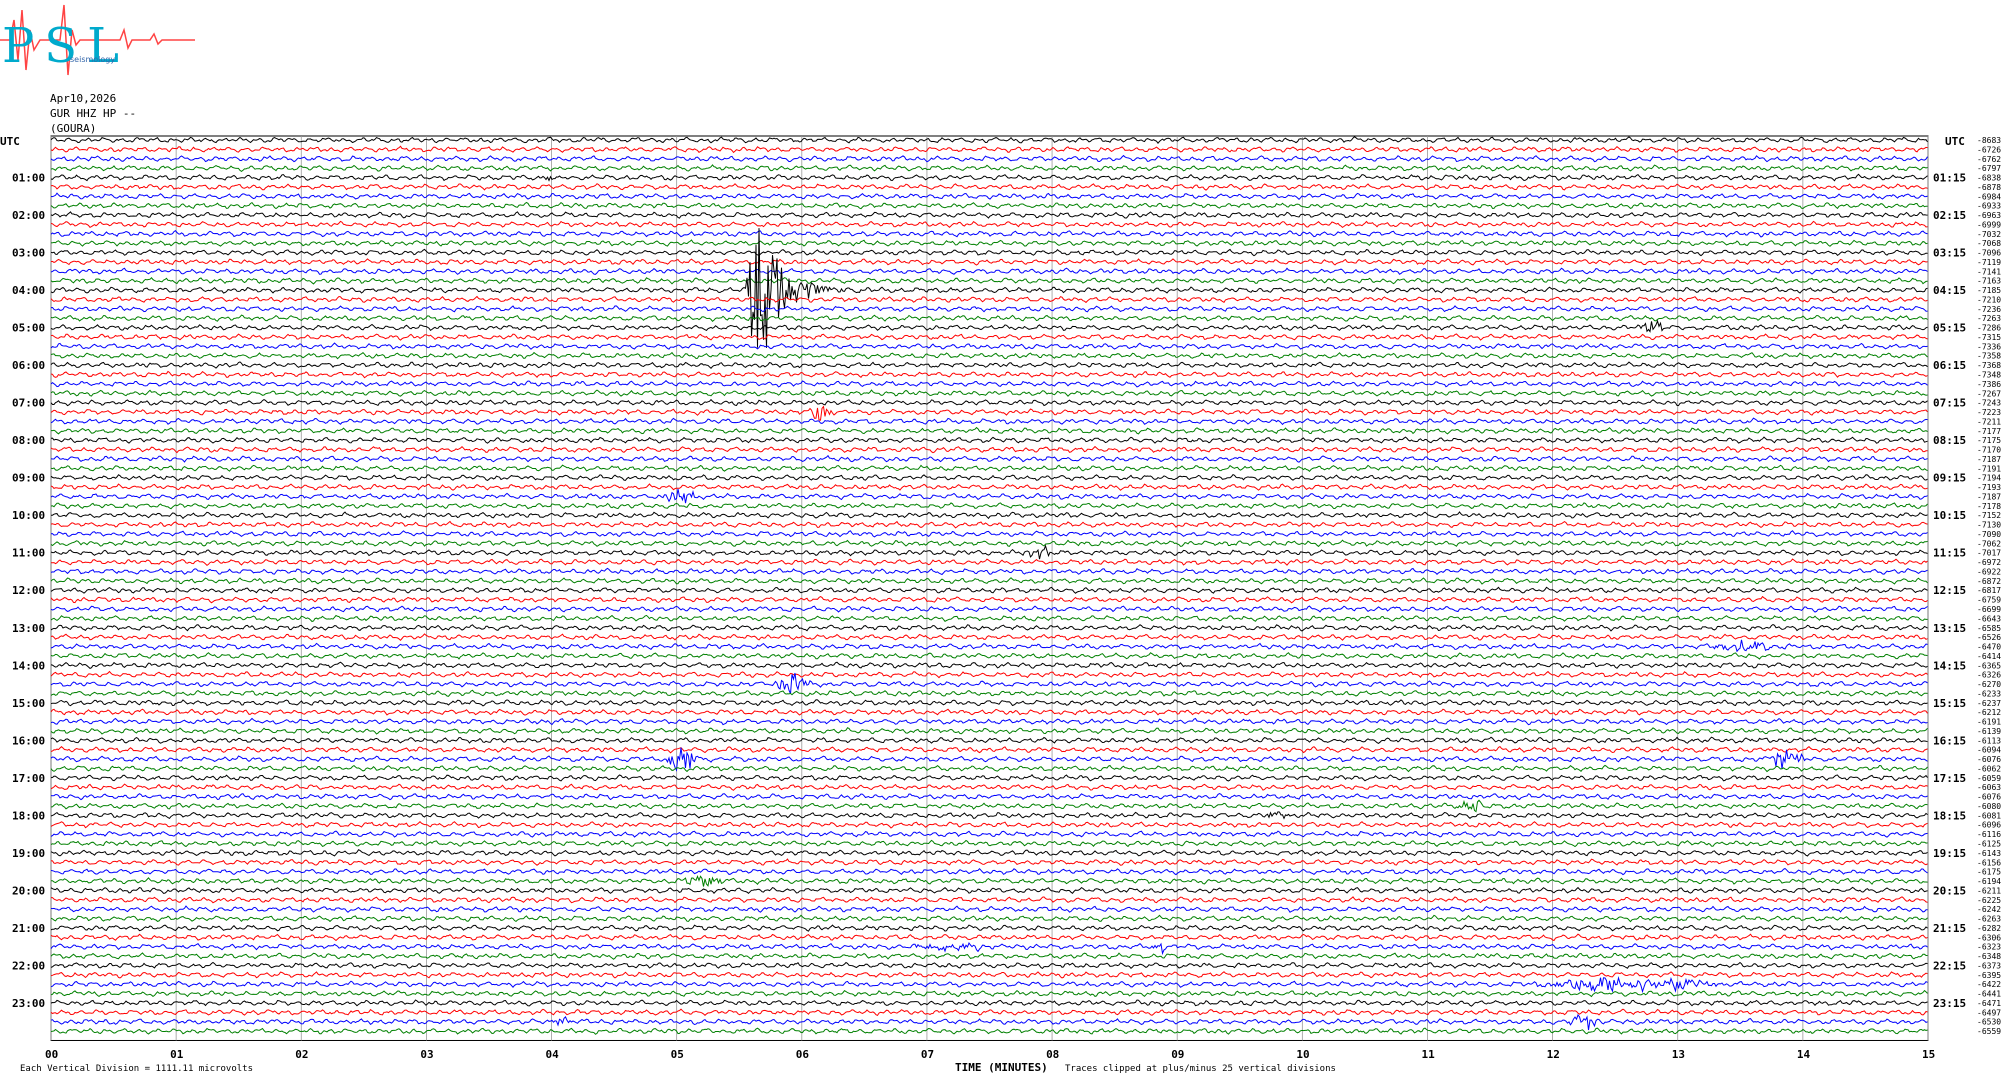 The image size is (2010, 1080). Describe the element at coordinates (426, 1054) in the screenshot. I see `x-tick-label: 03` at that location.